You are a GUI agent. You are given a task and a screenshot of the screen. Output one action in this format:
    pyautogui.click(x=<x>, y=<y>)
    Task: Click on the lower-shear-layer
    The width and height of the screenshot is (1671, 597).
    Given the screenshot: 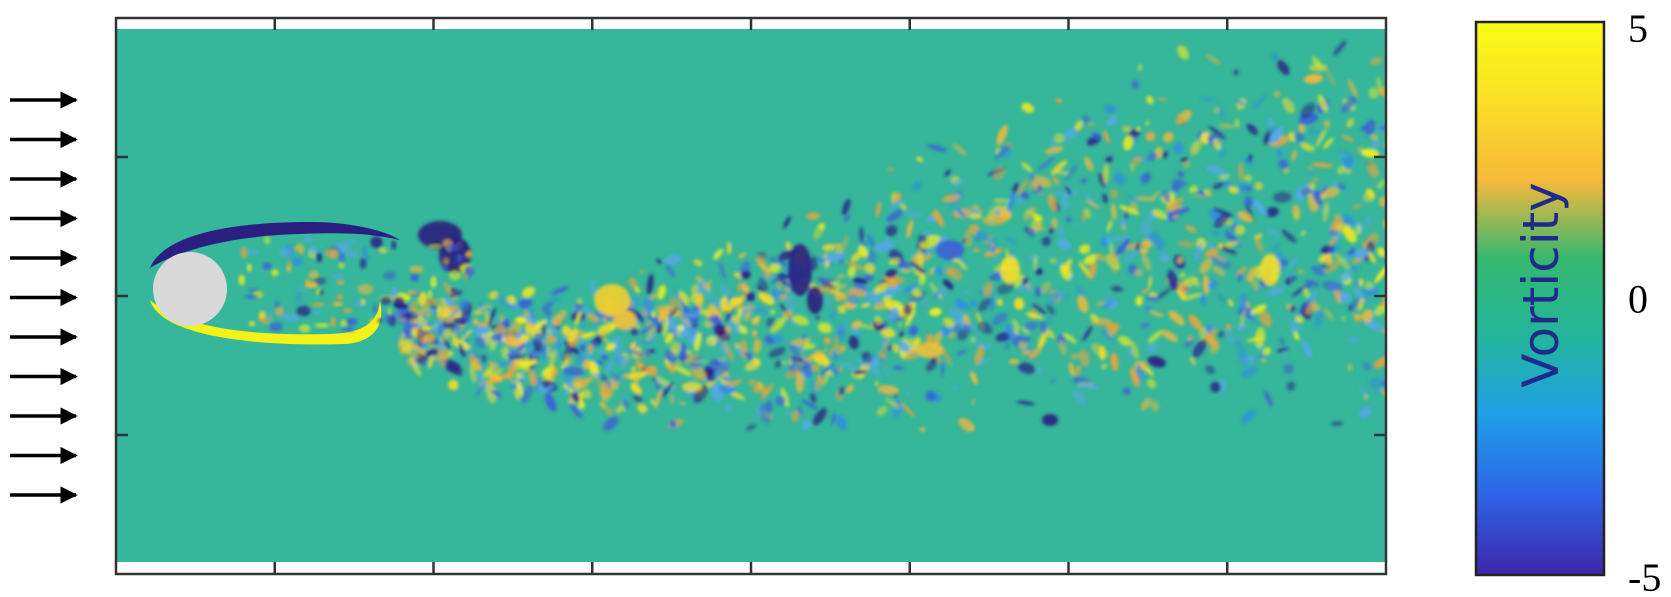 What is the action you would take?
    pyautogui.click(x=266, y=322)
    